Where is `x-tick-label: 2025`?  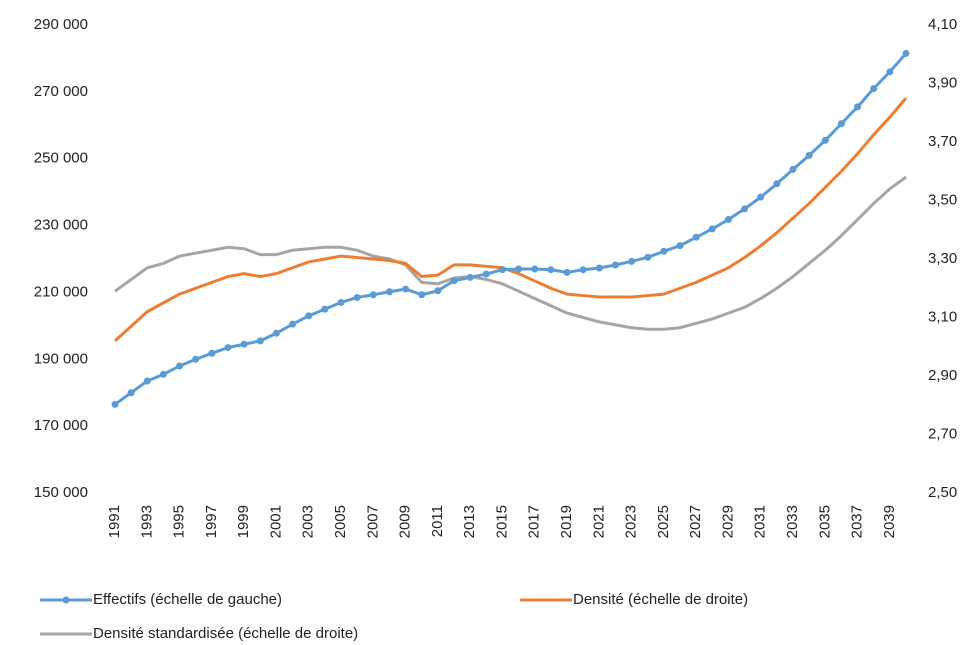
x-tick-label: 2025 is located at coordinates (663, 521).